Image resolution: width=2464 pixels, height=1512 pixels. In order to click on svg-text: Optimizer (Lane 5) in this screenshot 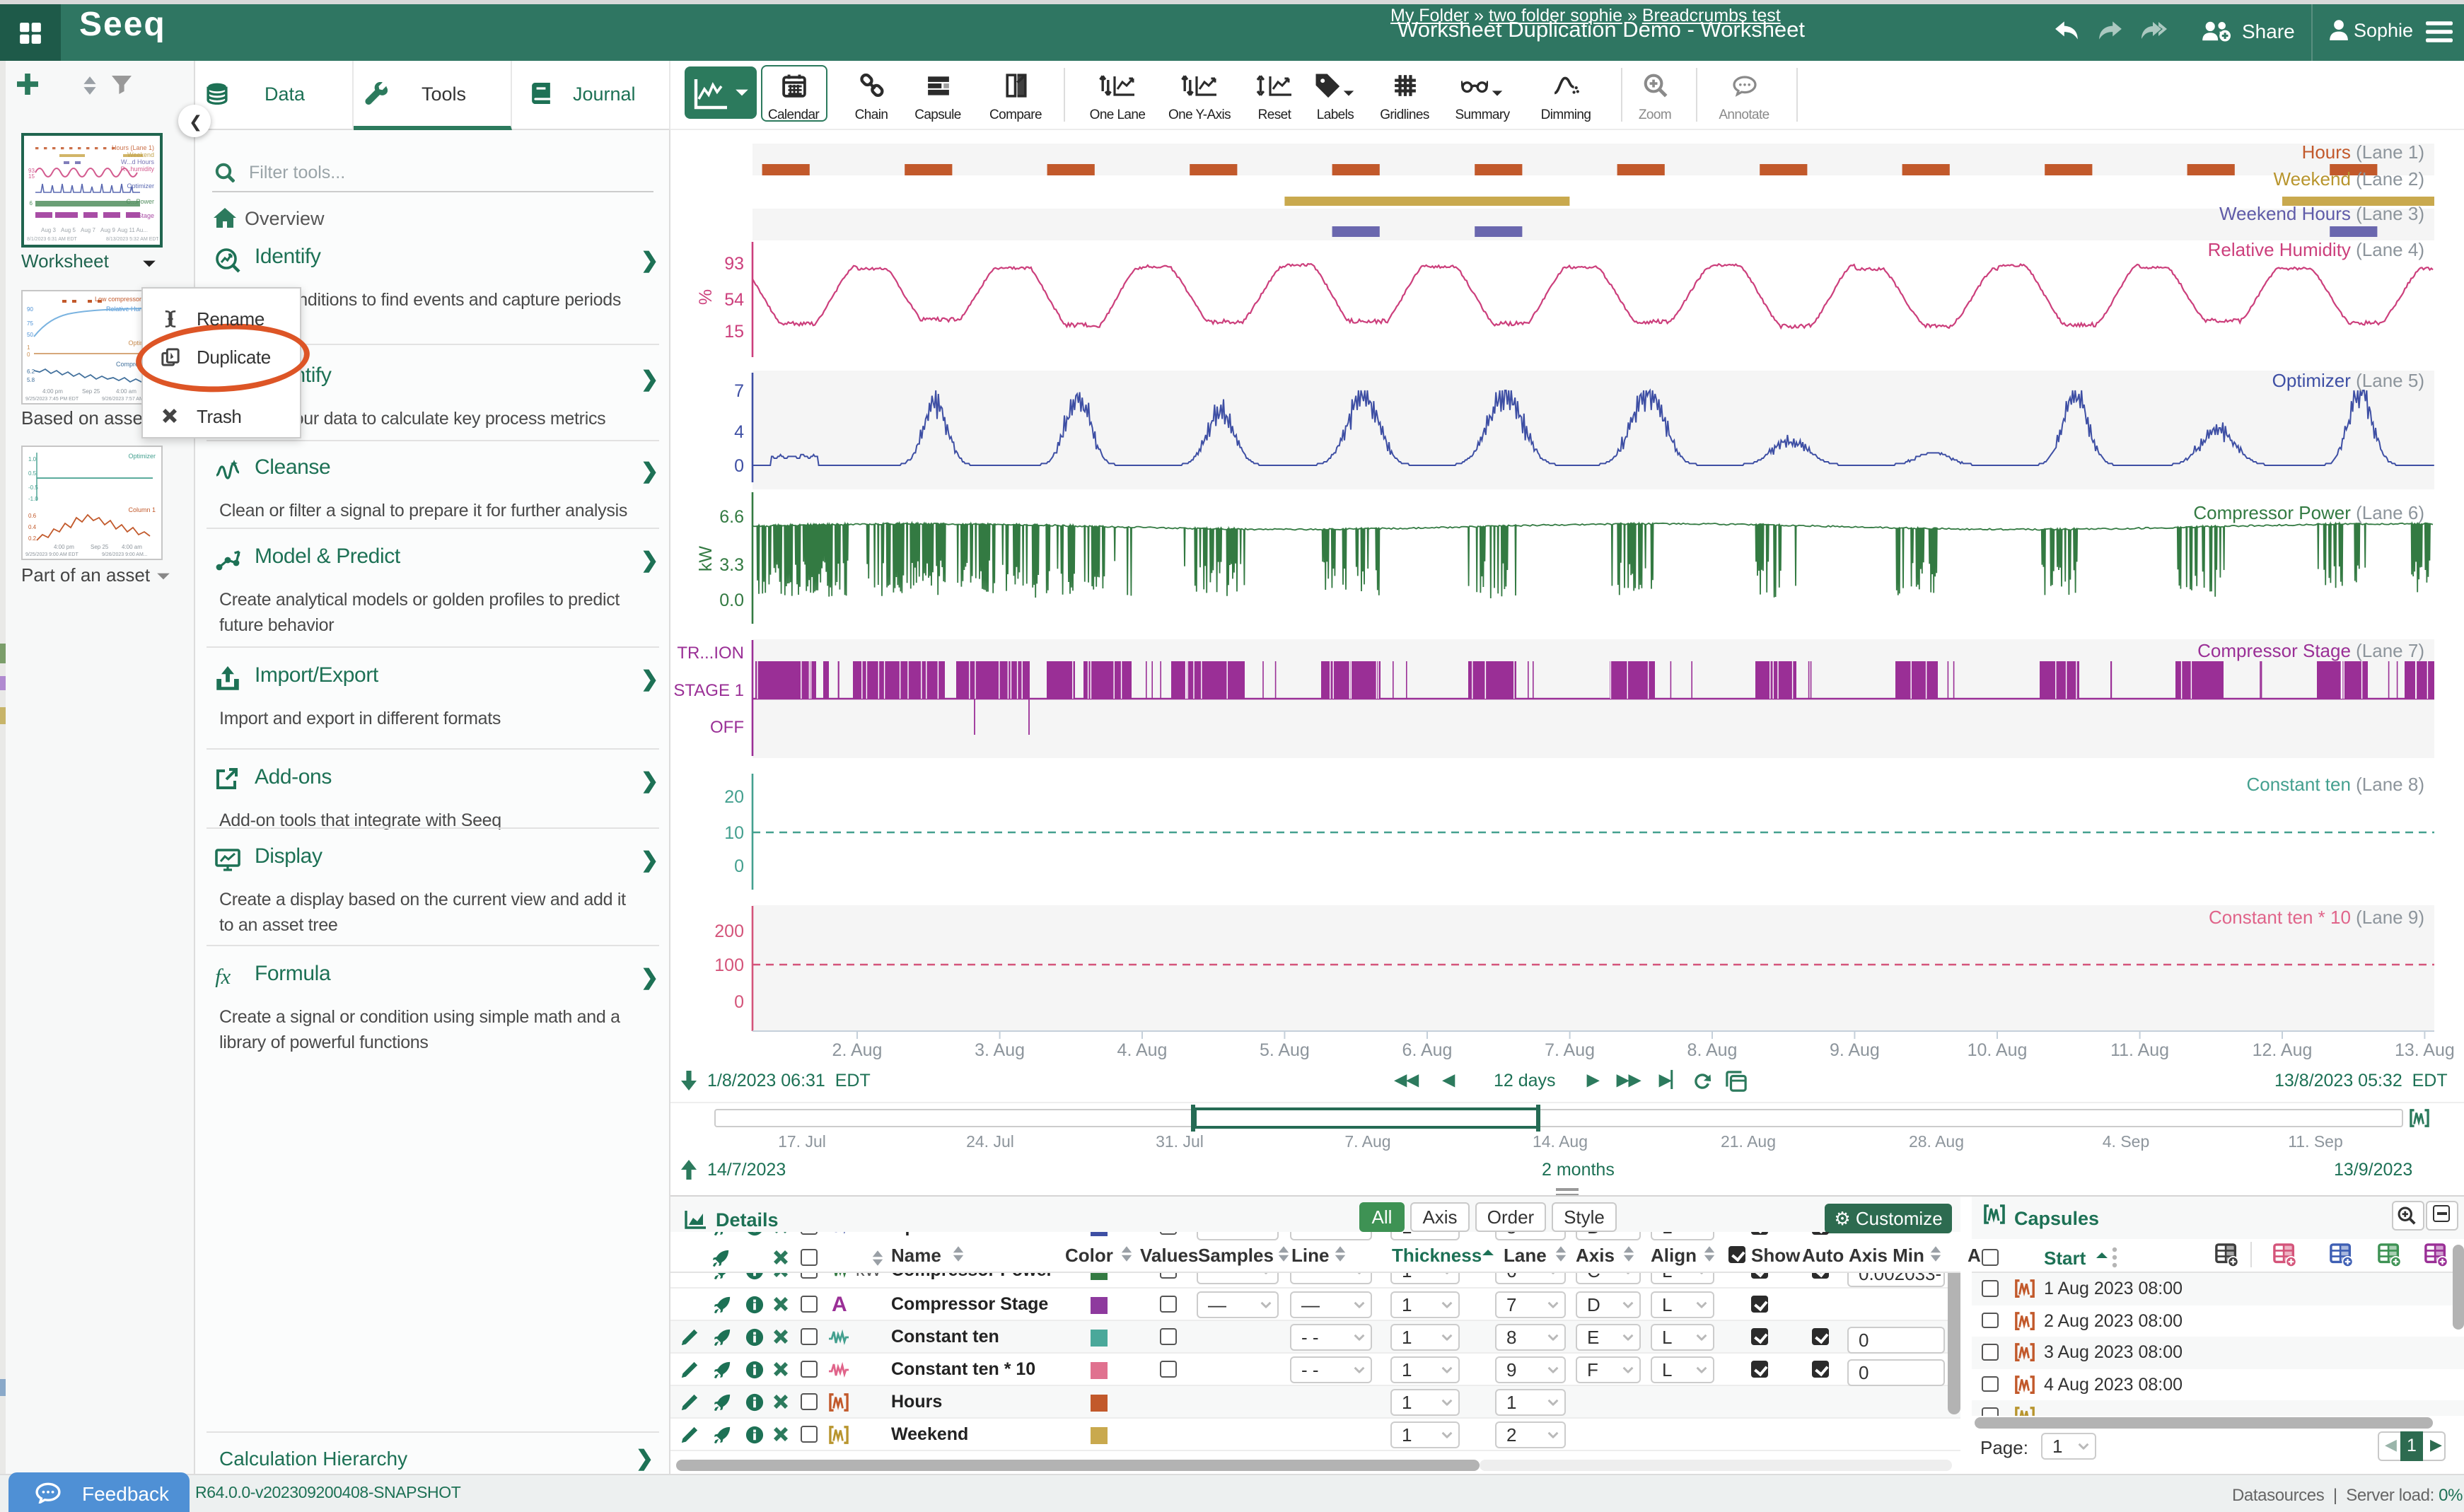, I will do `click(2348, 380)`.